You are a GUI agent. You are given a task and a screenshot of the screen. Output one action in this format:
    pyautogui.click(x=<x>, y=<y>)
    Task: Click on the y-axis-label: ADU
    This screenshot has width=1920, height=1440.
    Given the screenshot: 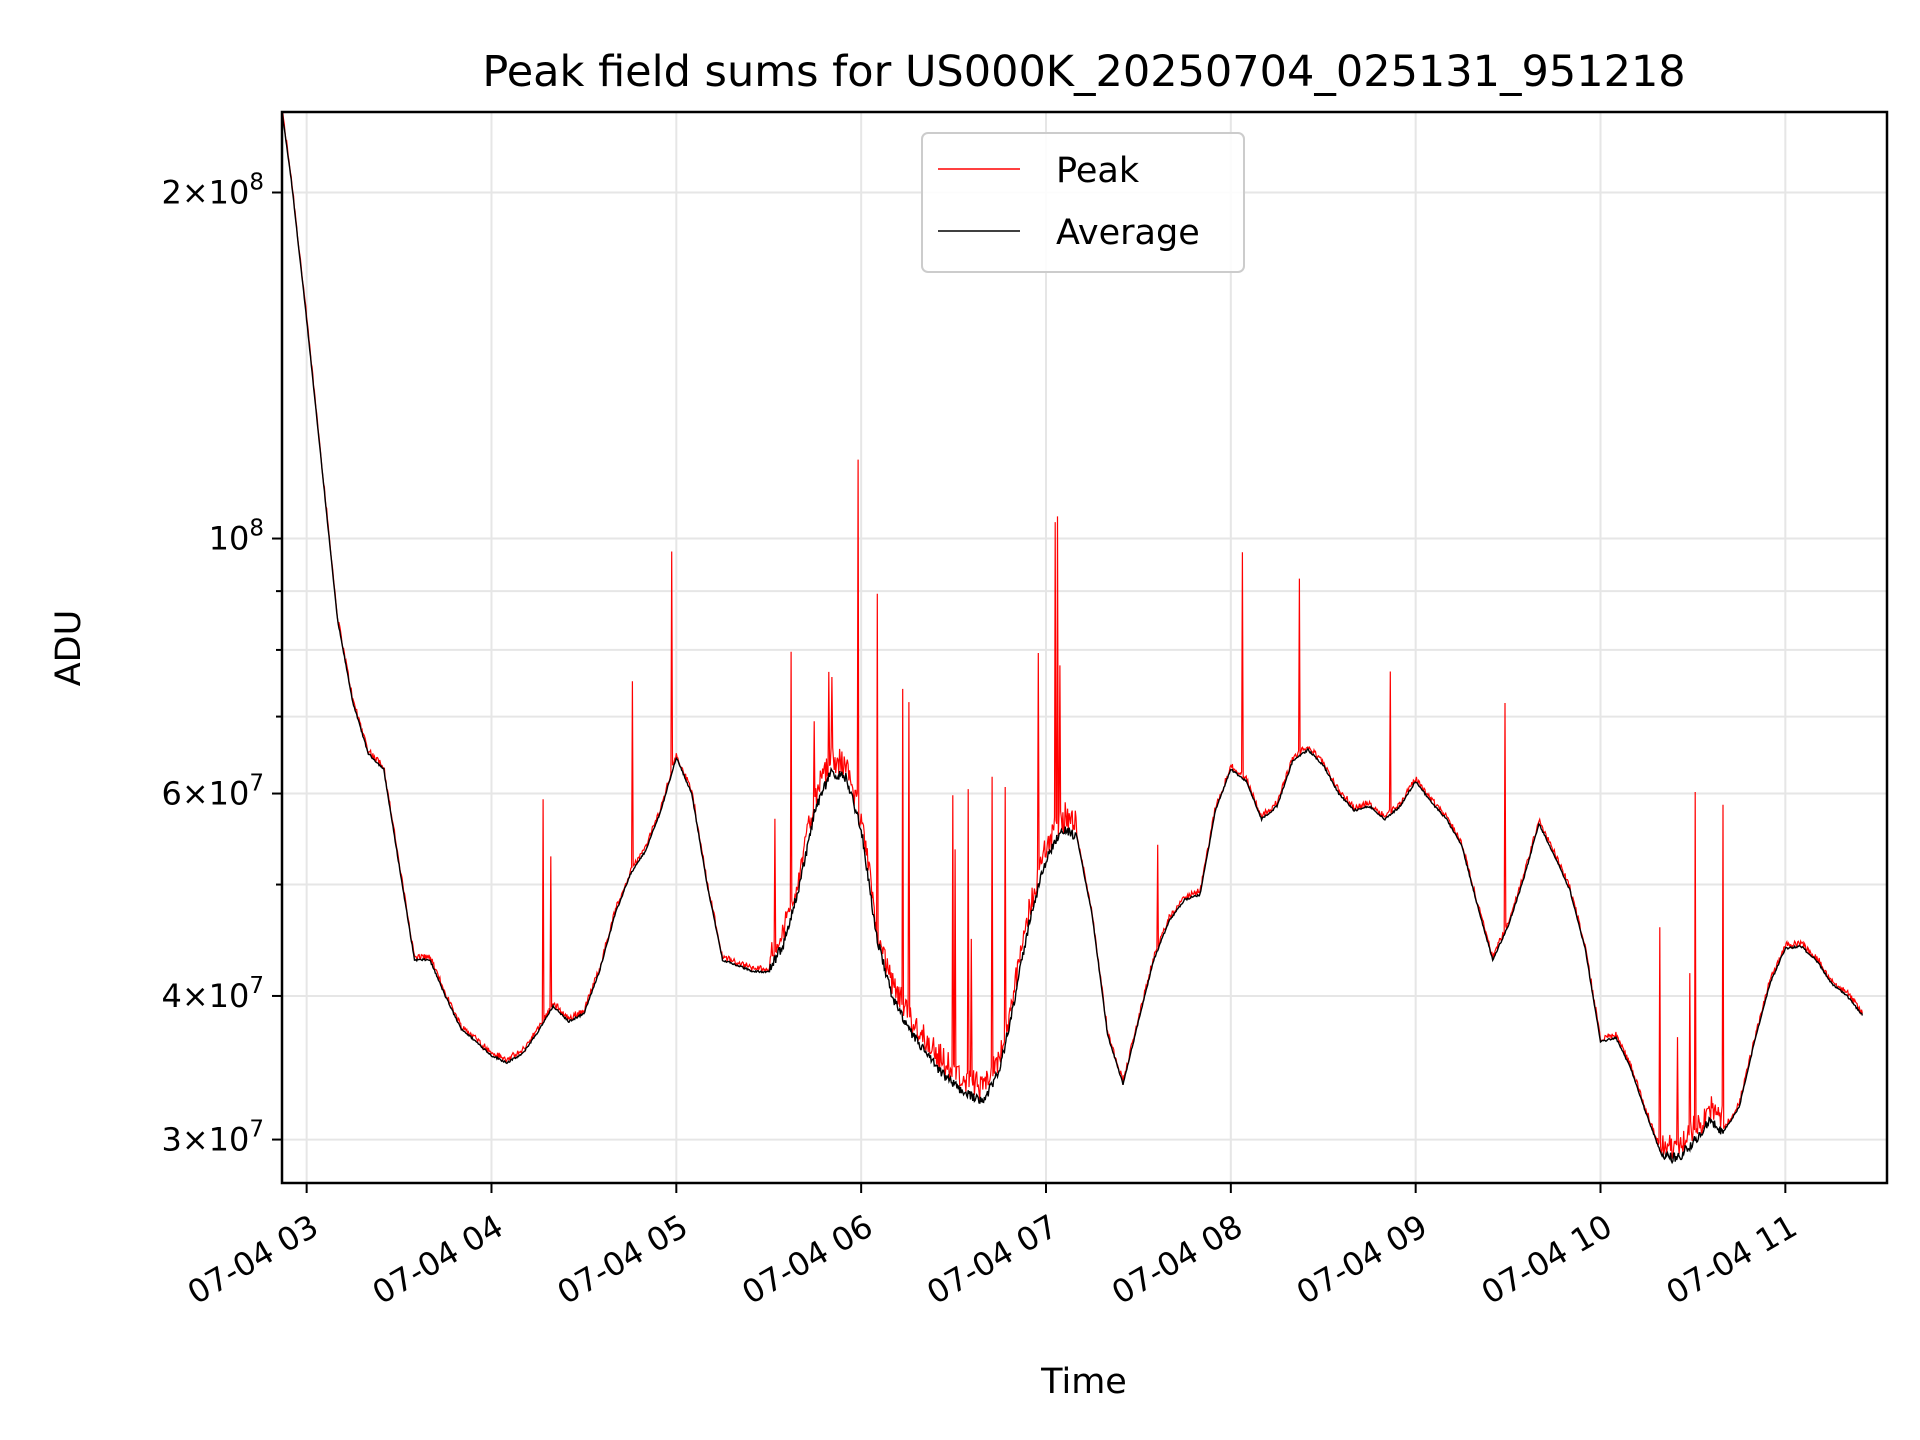 What is the action you would take?
    pyautogui.click(x=69, y=648)
    